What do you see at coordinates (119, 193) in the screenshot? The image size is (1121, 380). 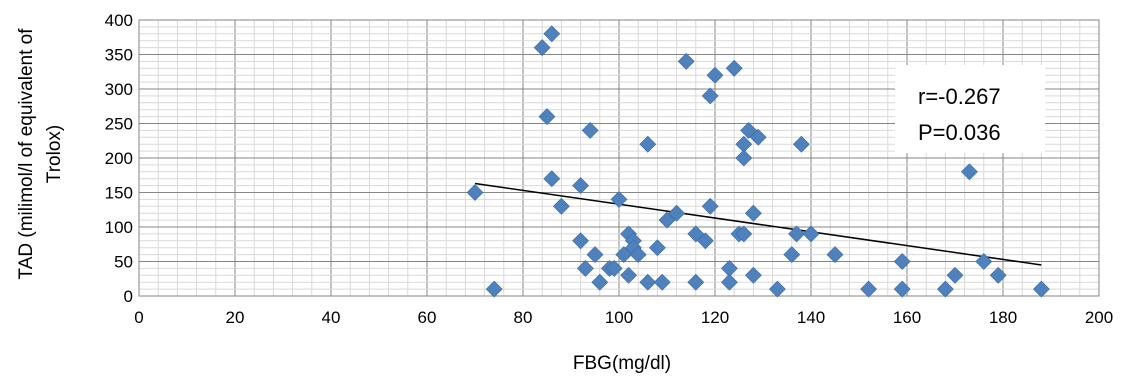 I see `y-tick-label: 150` at bounding box center [119, 193].